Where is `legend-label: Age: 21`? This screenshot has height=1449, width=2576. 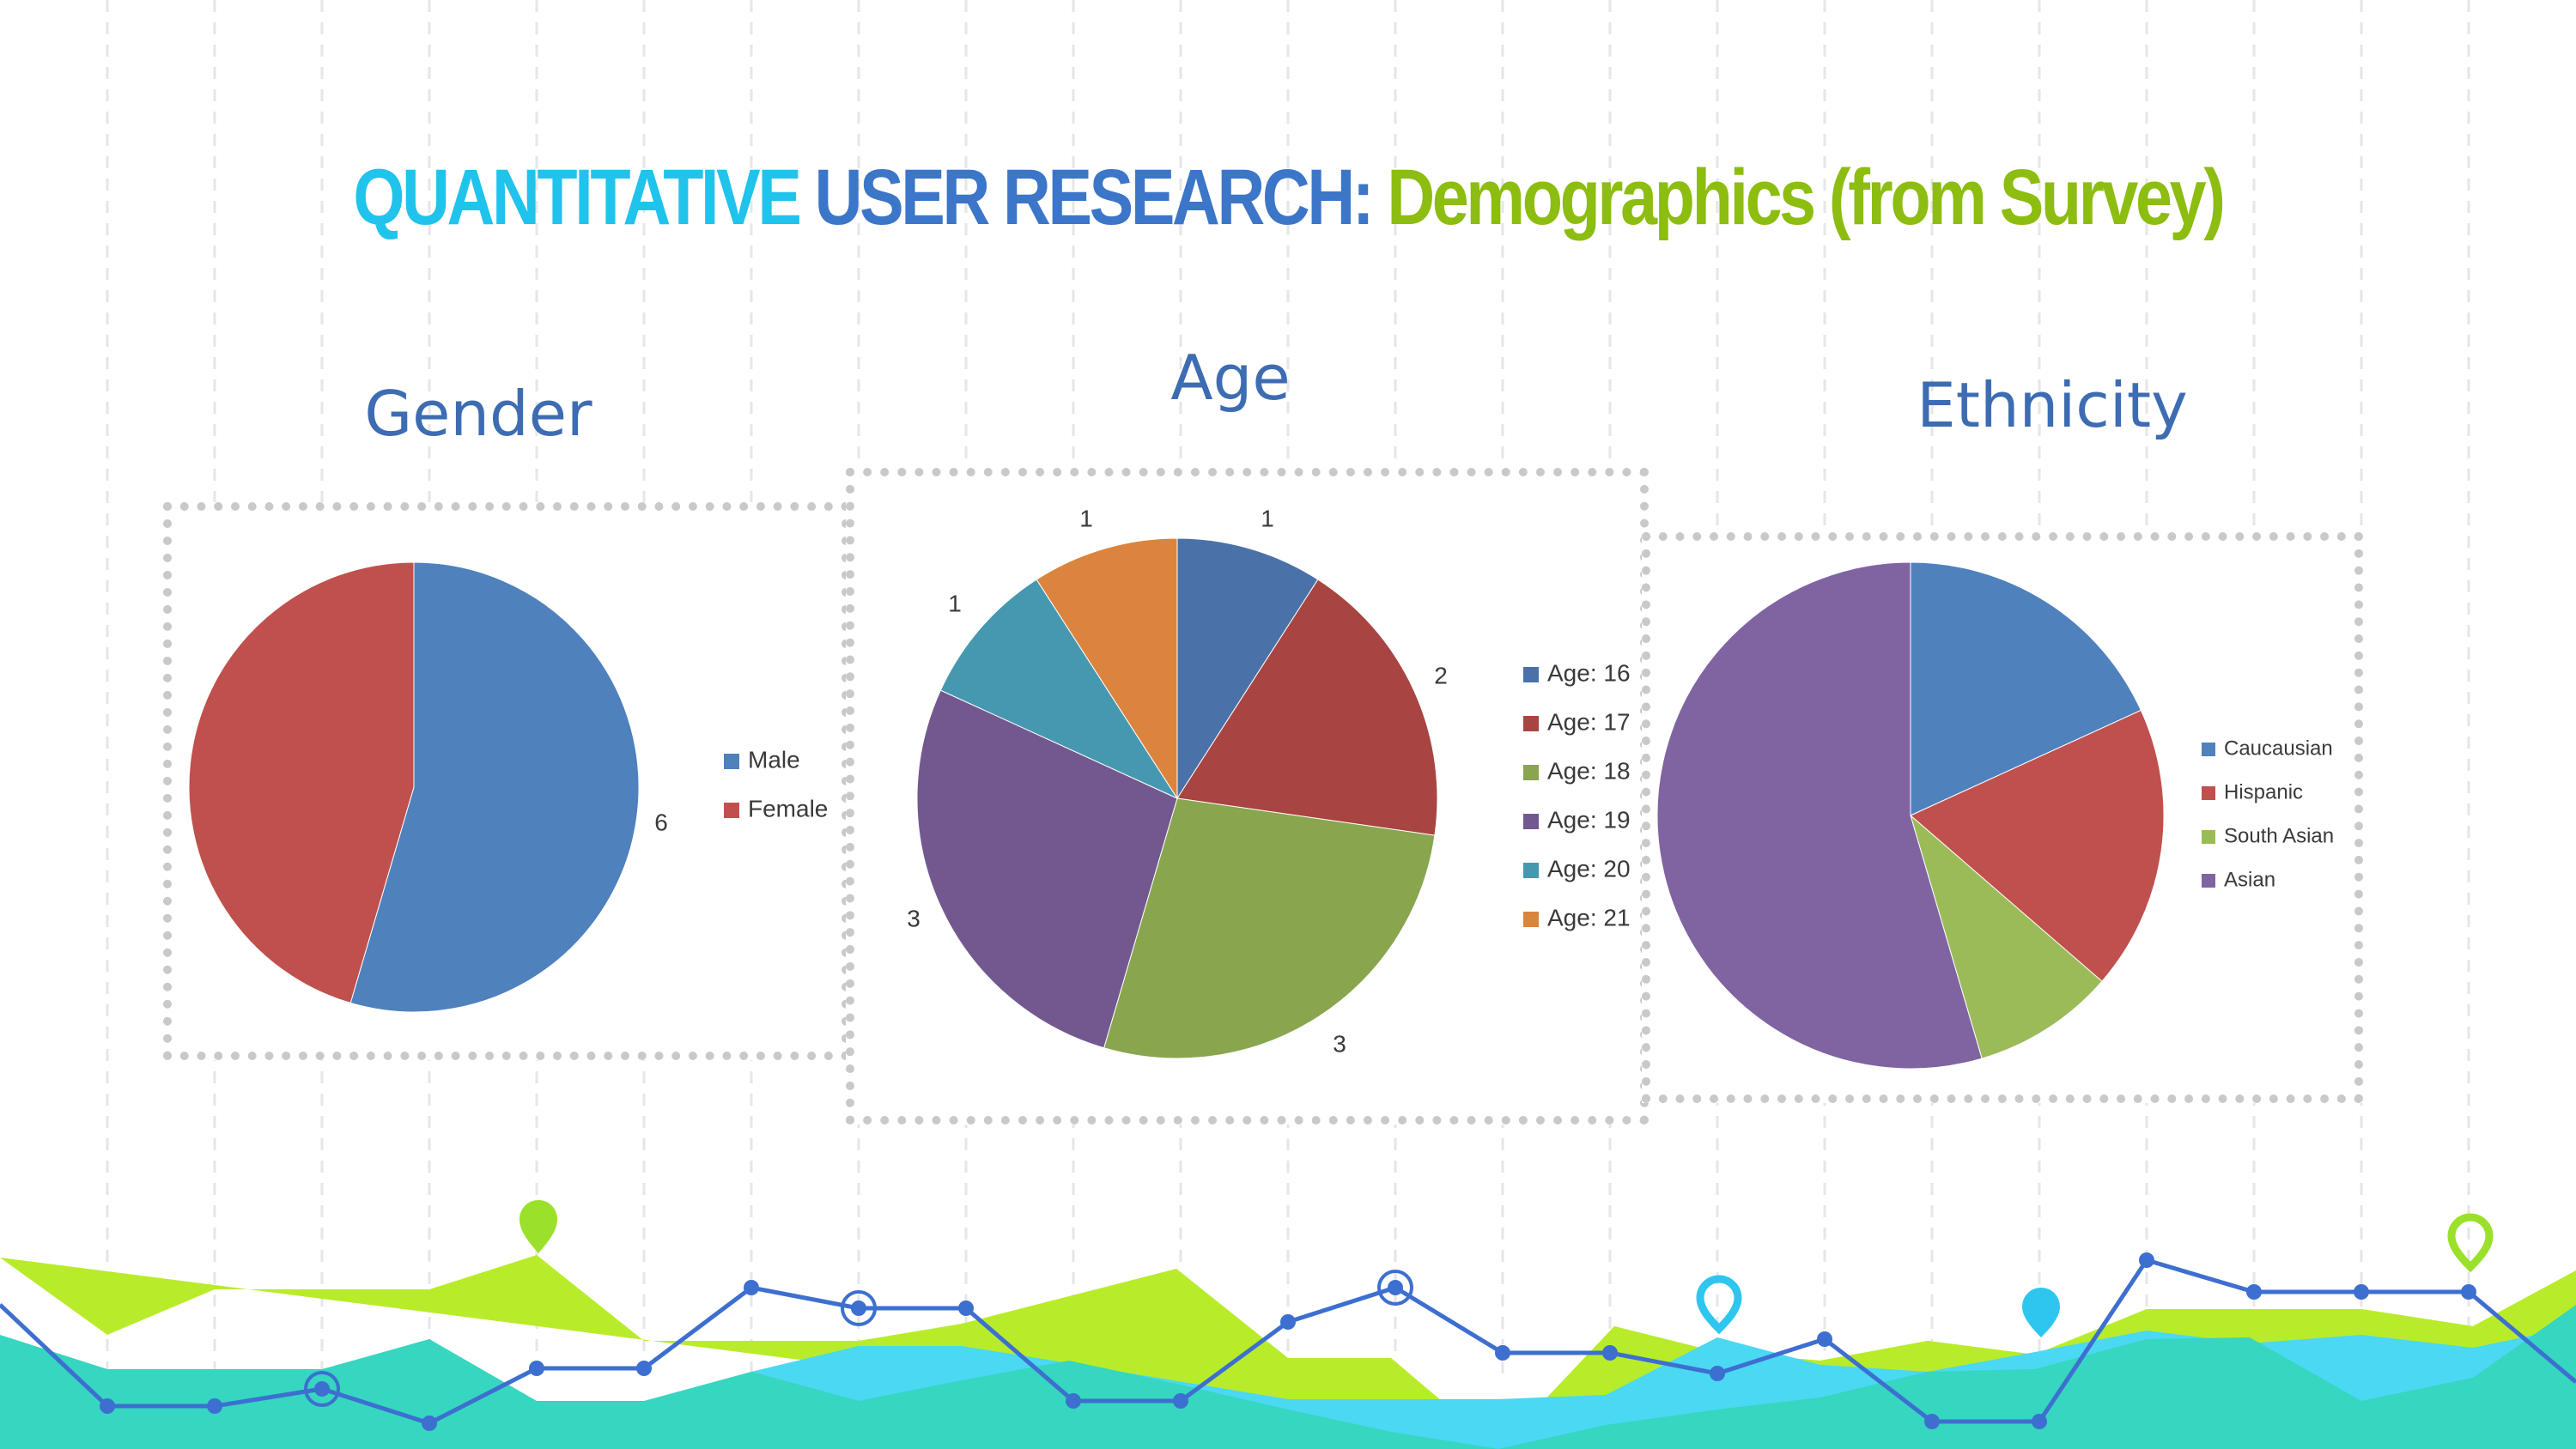
legend-label: Age: 21 is located at coordinates (1589, 917).